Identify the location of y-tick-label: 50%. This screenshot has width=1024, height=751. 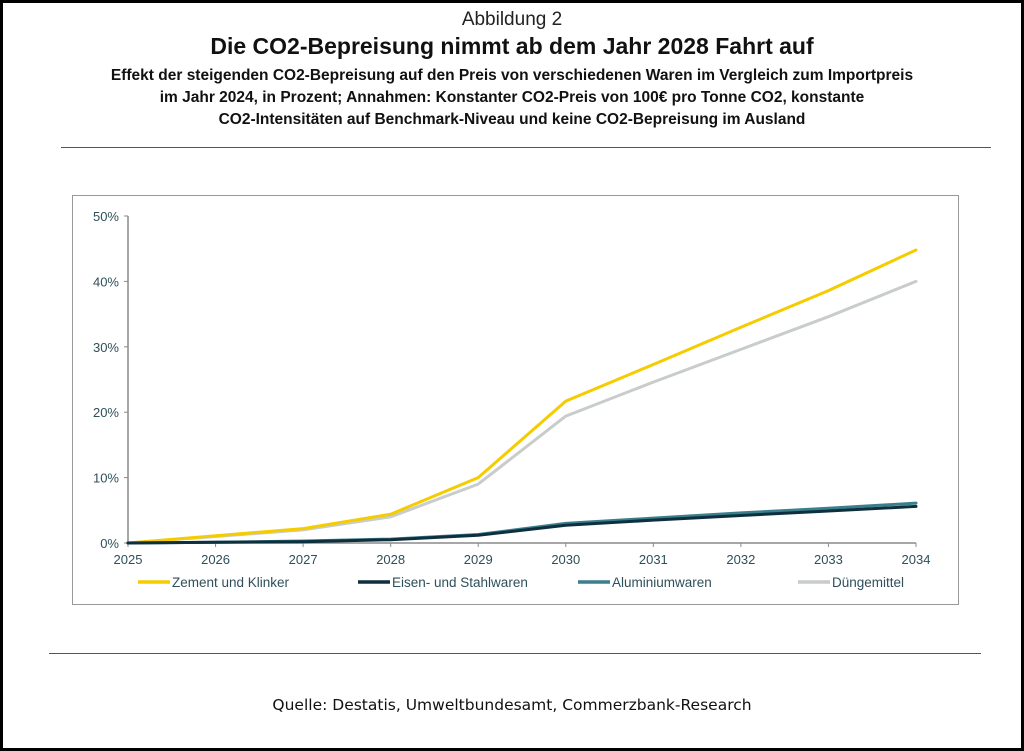
(106, 216).